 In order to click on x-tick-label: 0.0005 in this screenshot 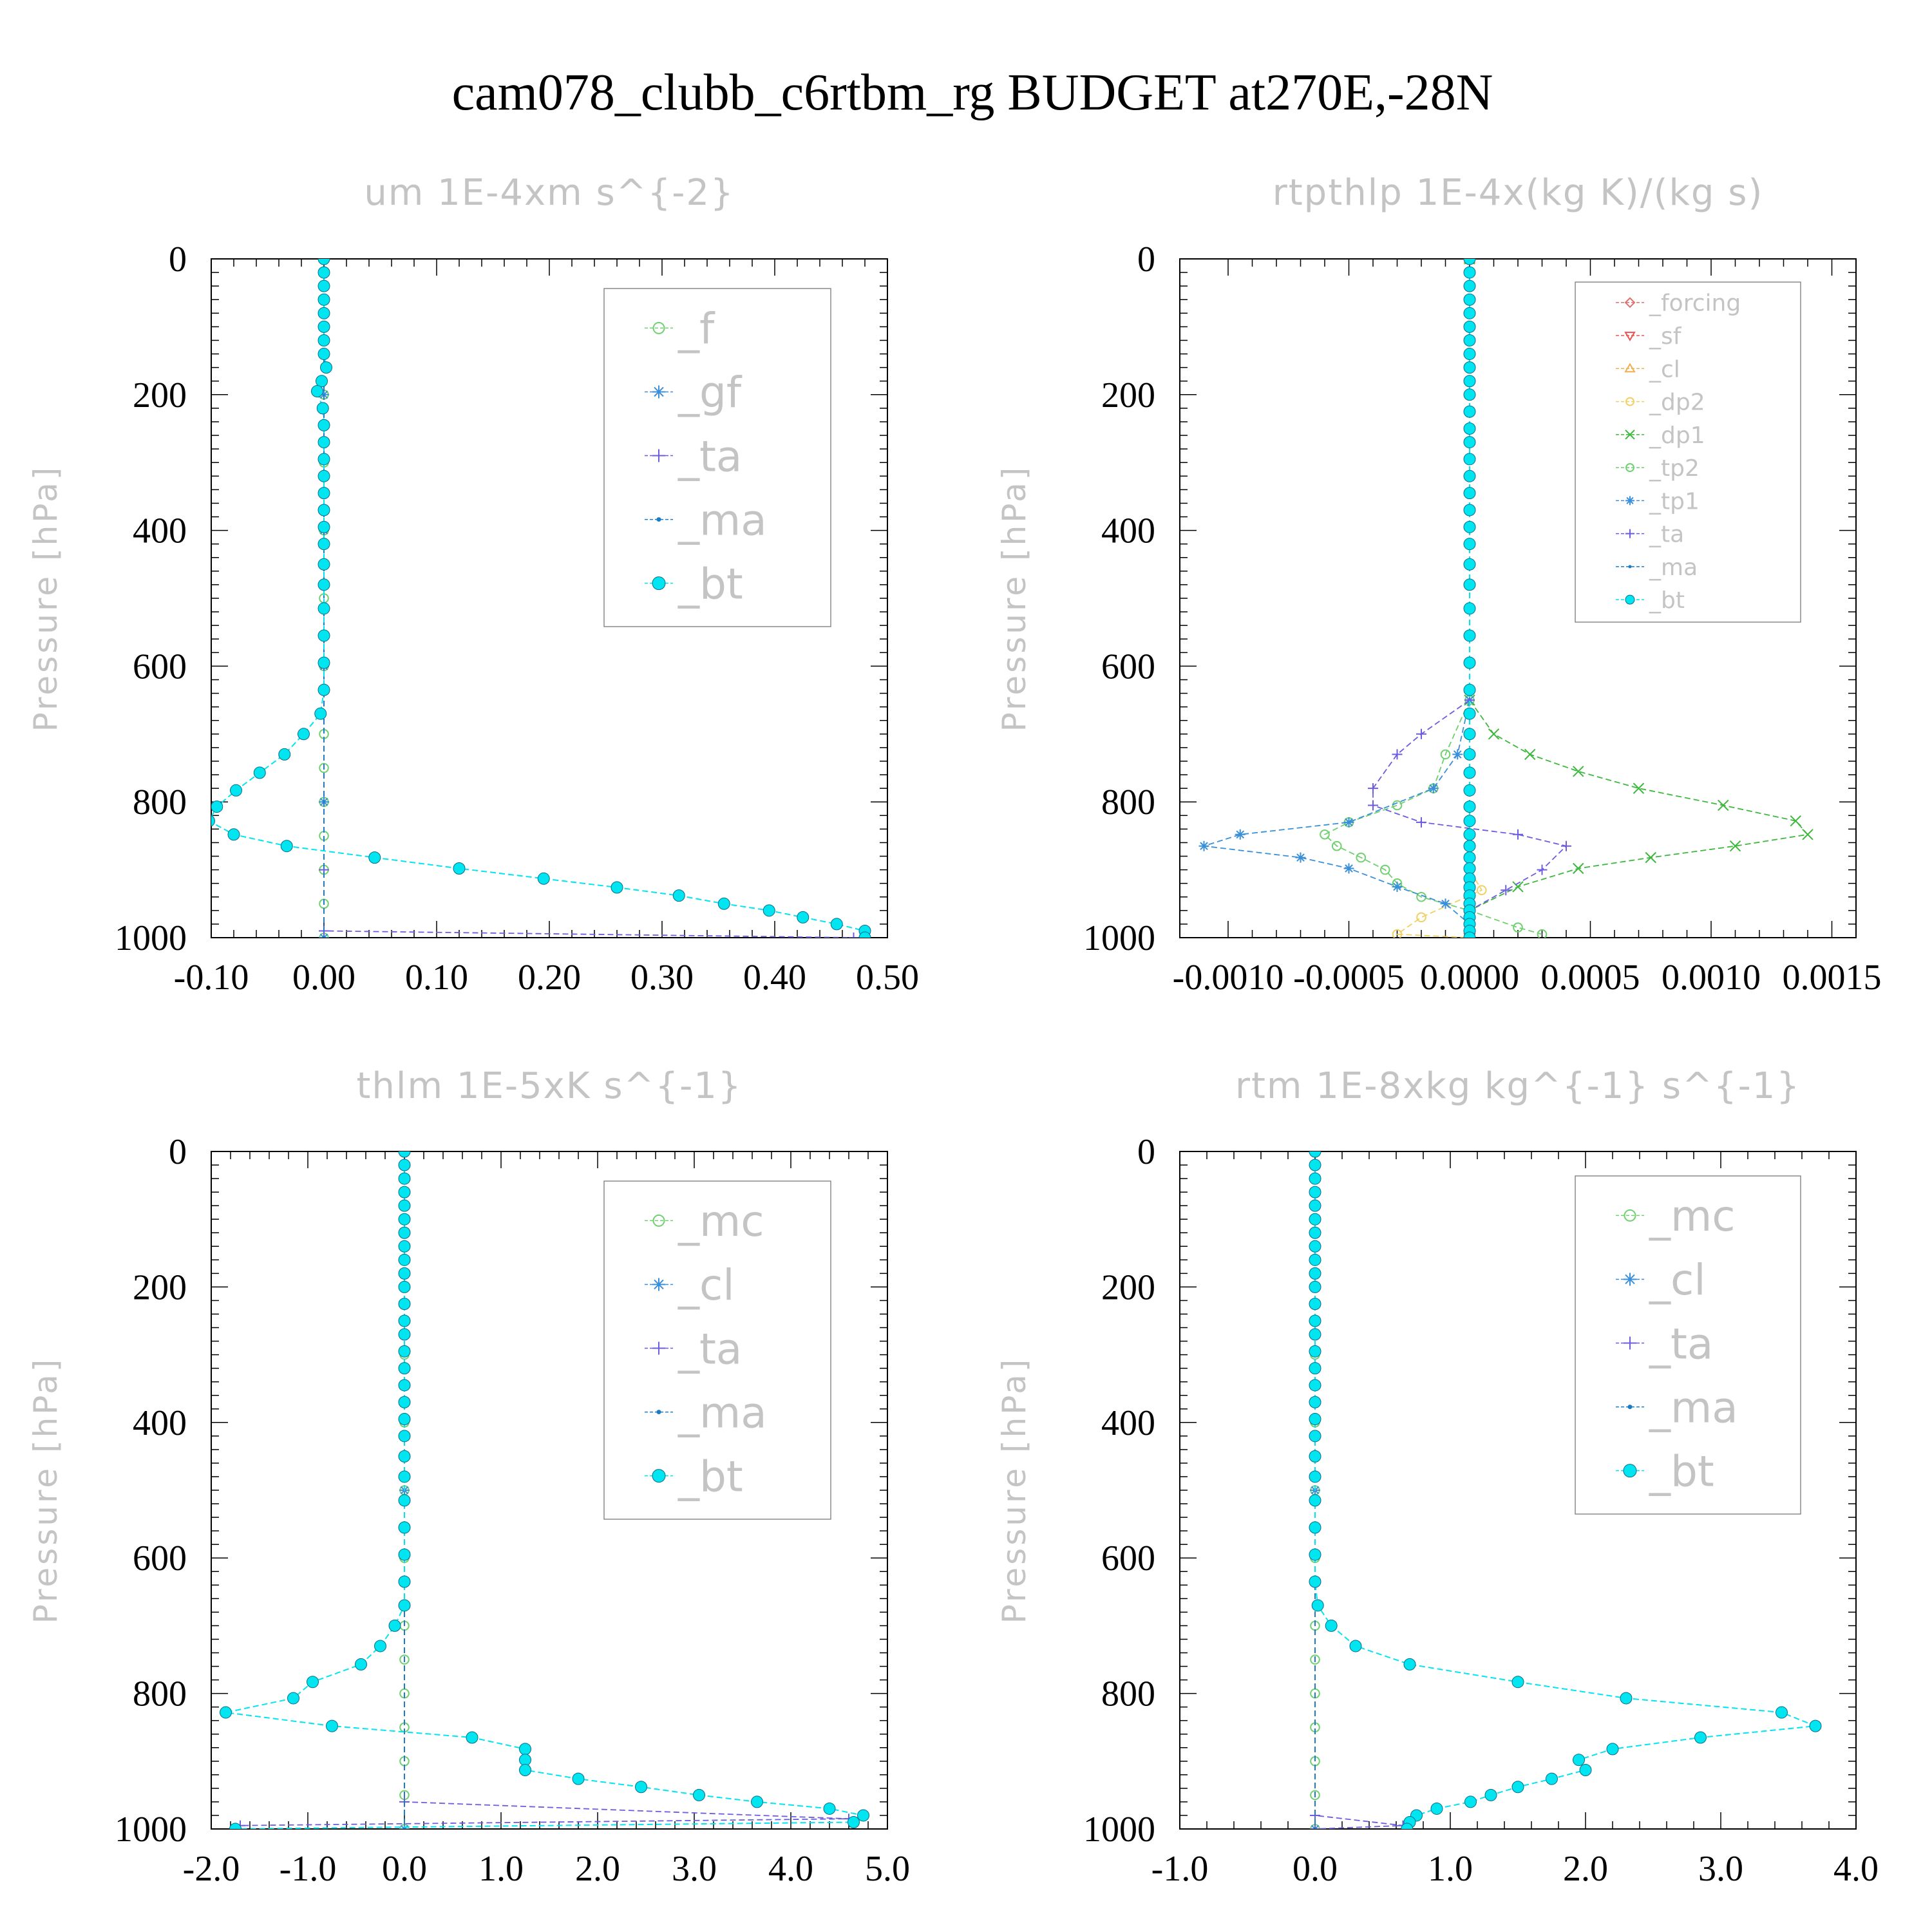, I will do `click(1591, 978)`.